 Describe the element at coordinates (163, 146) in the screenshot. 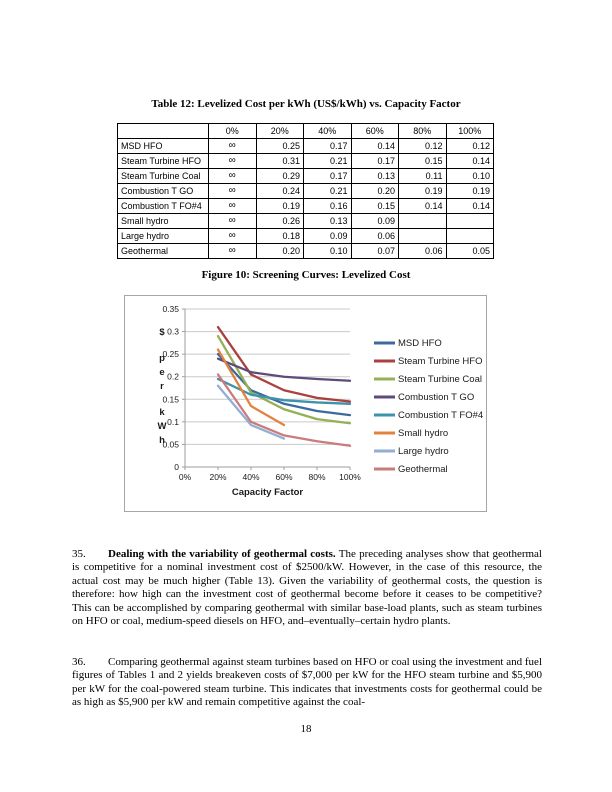

I see `row-label: MSD HFO` at that location.